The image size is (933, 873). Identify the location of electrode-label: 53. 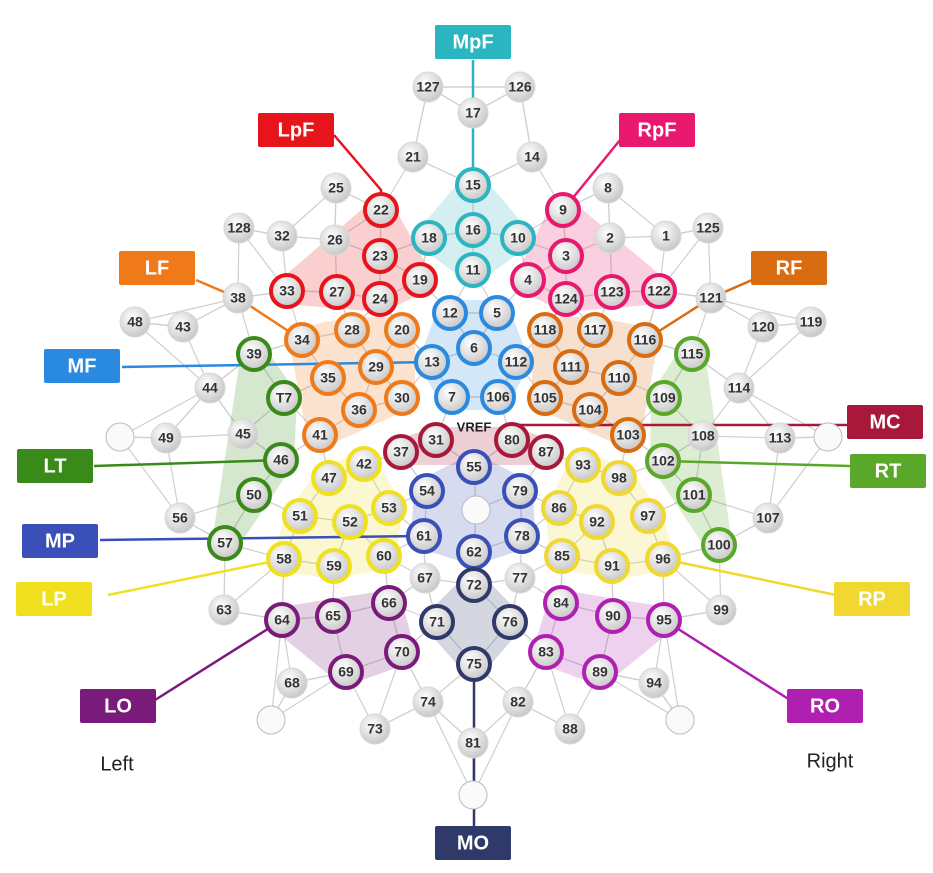
(389, 508).